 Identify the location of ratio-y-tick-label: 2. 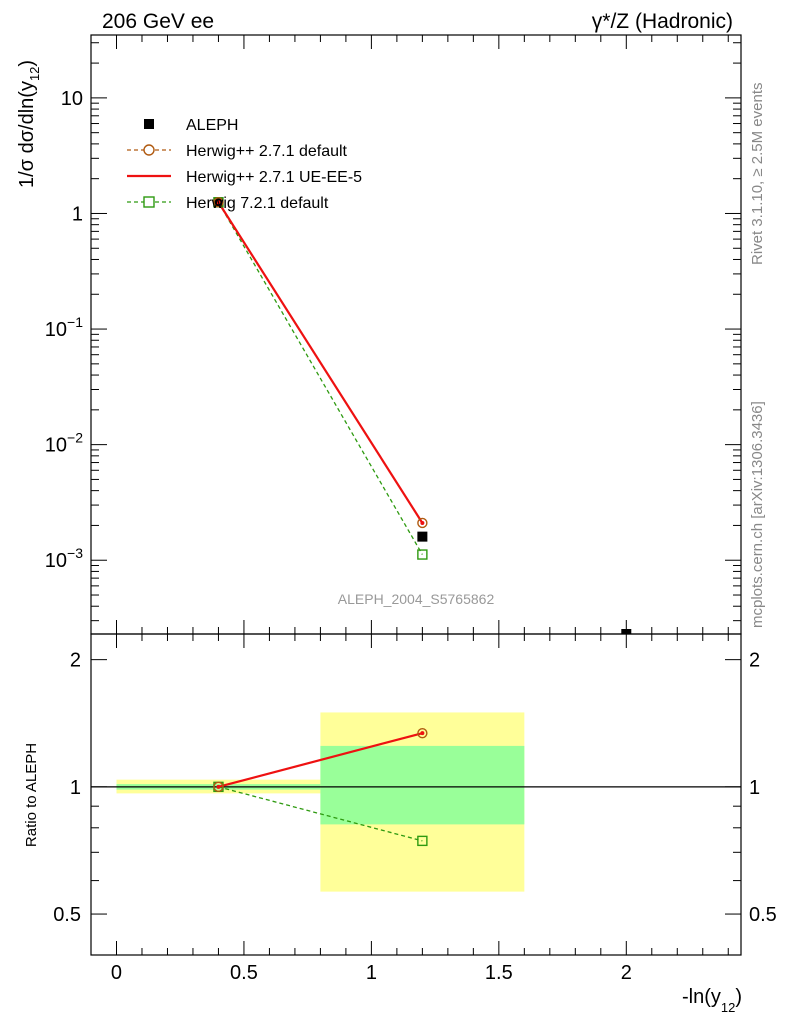
(75, 661).